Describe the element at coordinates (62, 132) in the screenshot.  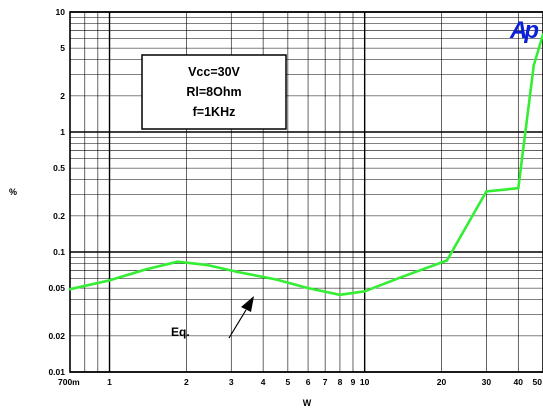
I see `y-tick-label: 1` at that location.